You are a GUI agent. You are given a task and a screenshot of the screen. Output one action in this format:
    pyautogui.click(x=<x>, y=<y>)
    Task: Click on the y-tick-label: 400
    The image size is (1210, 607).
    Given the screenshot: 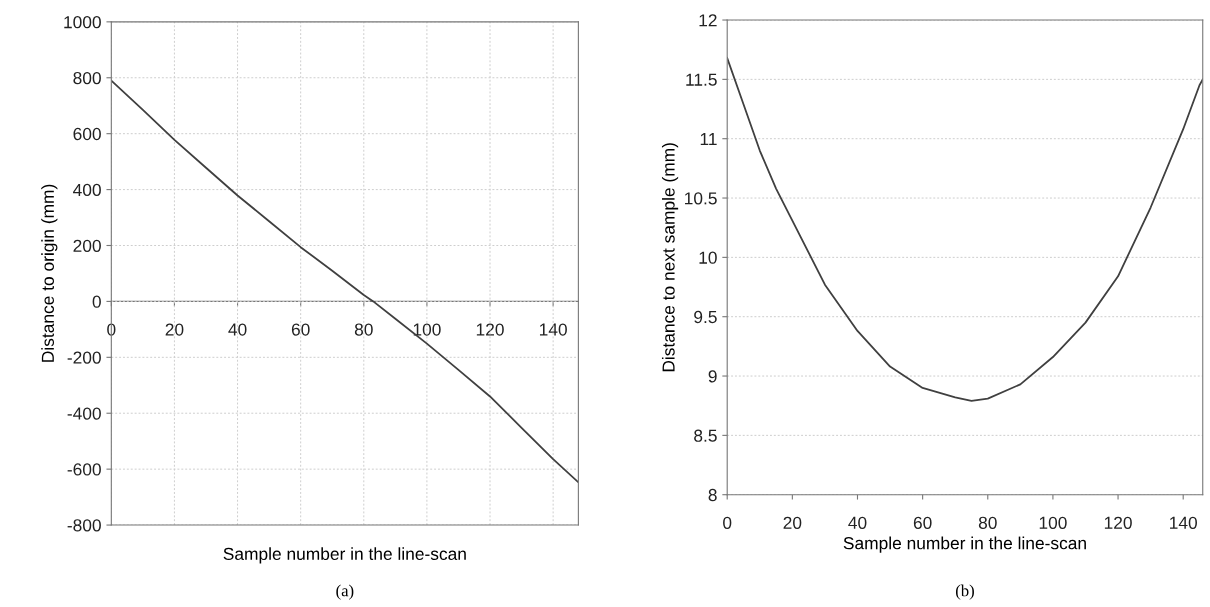 What is the action you would take?
    pyautogui.click(x=87, y=190)
    